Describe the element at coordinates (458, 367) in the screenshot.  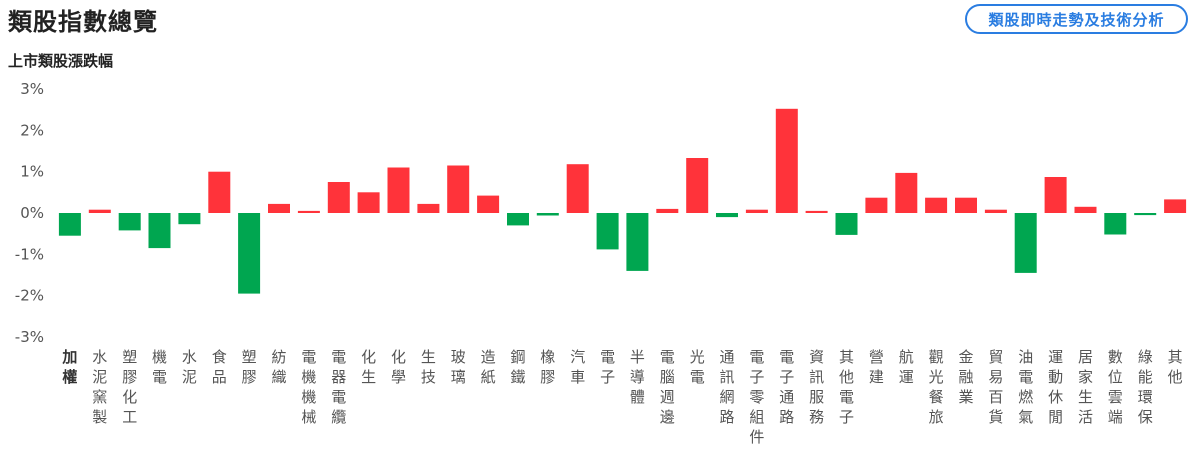
I see `category-label: 玻璃` at that location.